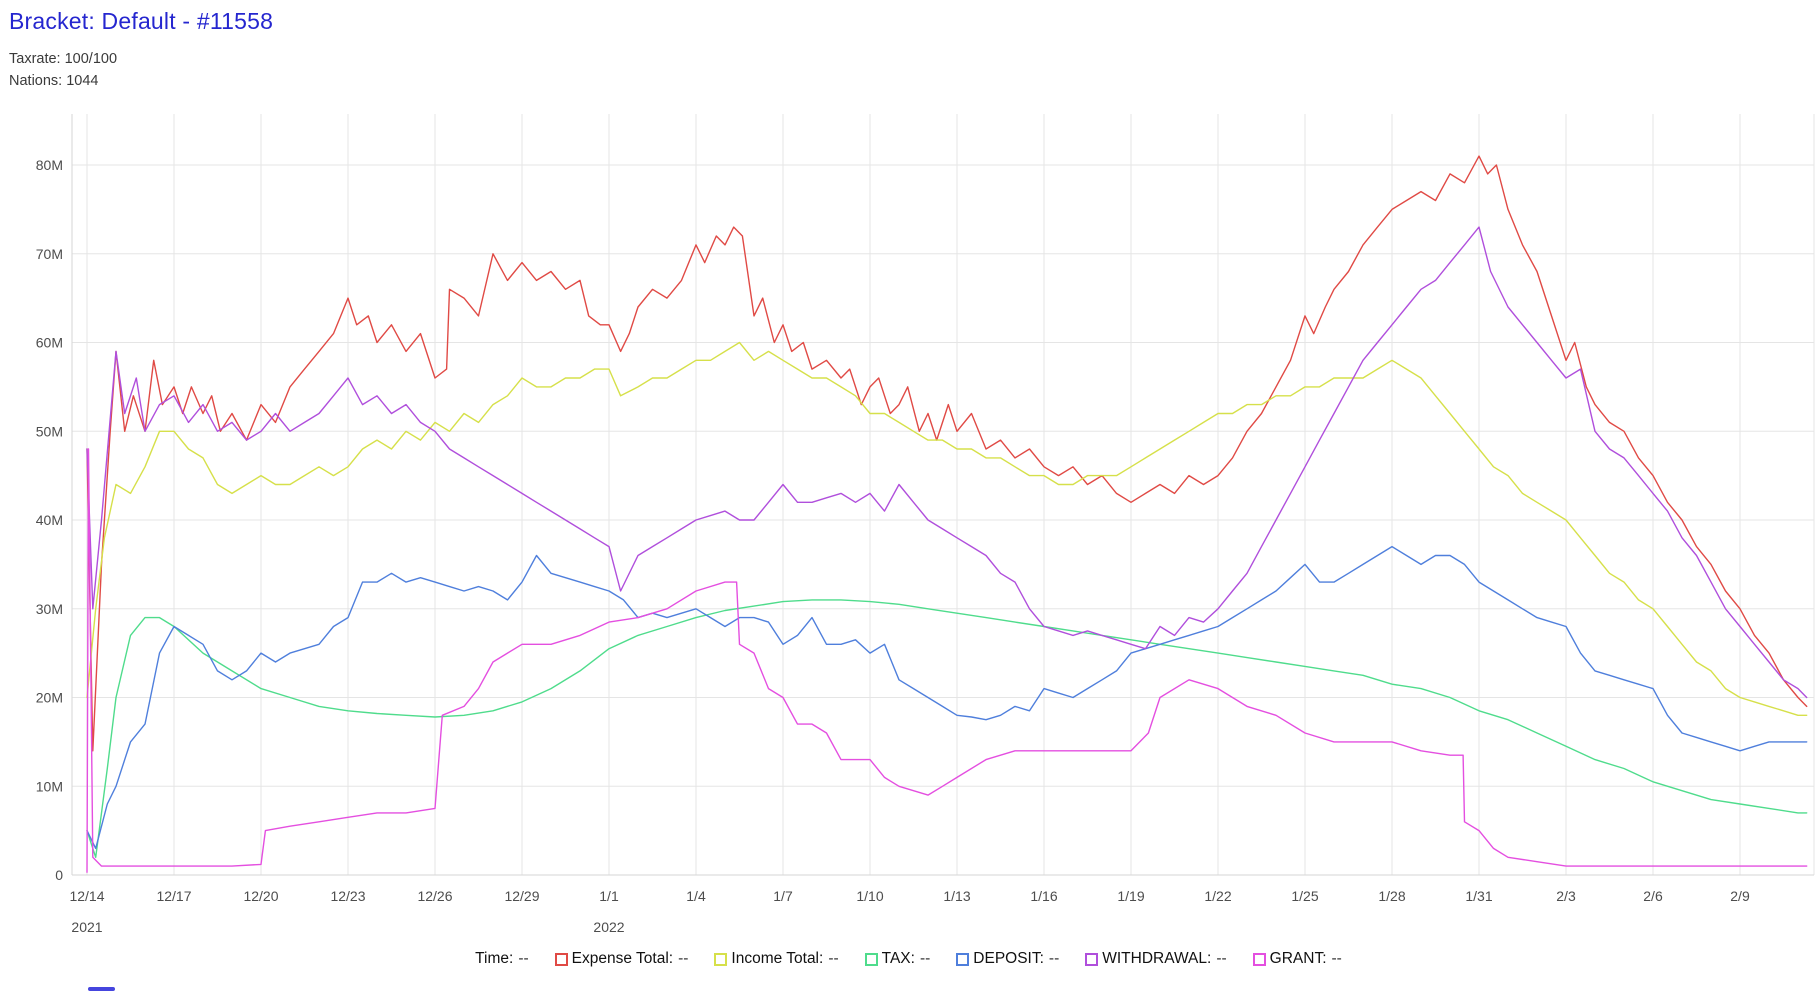 This screenshot has width=1817, height=991. Describe the element at coordinates (683, 958) in the screenshot. I see `legend-value-expense-total: --` at that location.